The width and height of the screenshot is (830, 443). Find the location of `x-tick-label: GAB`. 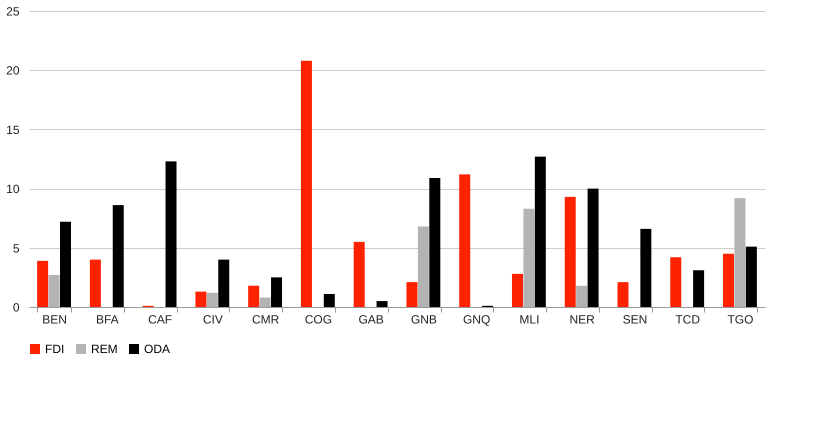

x-tick-label: GAB is located at coordinates (371, 319).